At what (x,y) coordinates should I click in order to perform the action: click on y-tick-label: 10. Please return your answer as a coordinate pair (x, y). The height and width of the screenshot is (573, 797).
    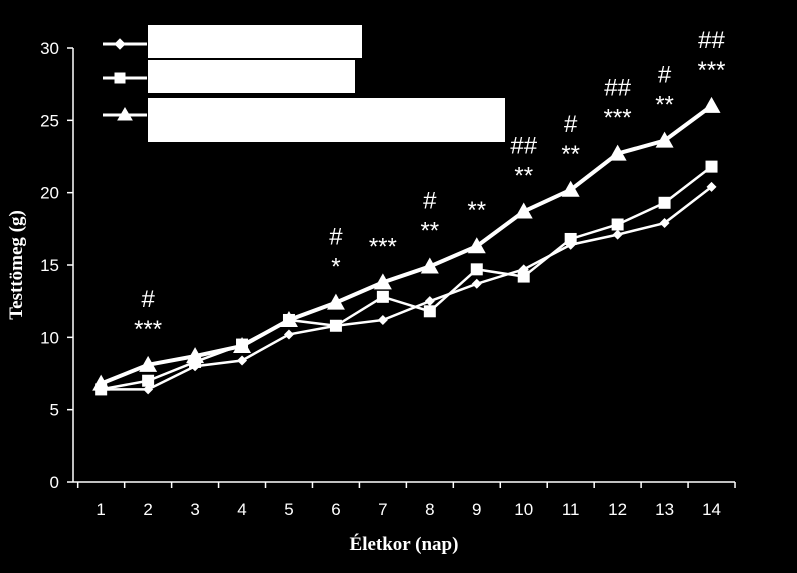
    Looking at the image, I should click on (49, 337).